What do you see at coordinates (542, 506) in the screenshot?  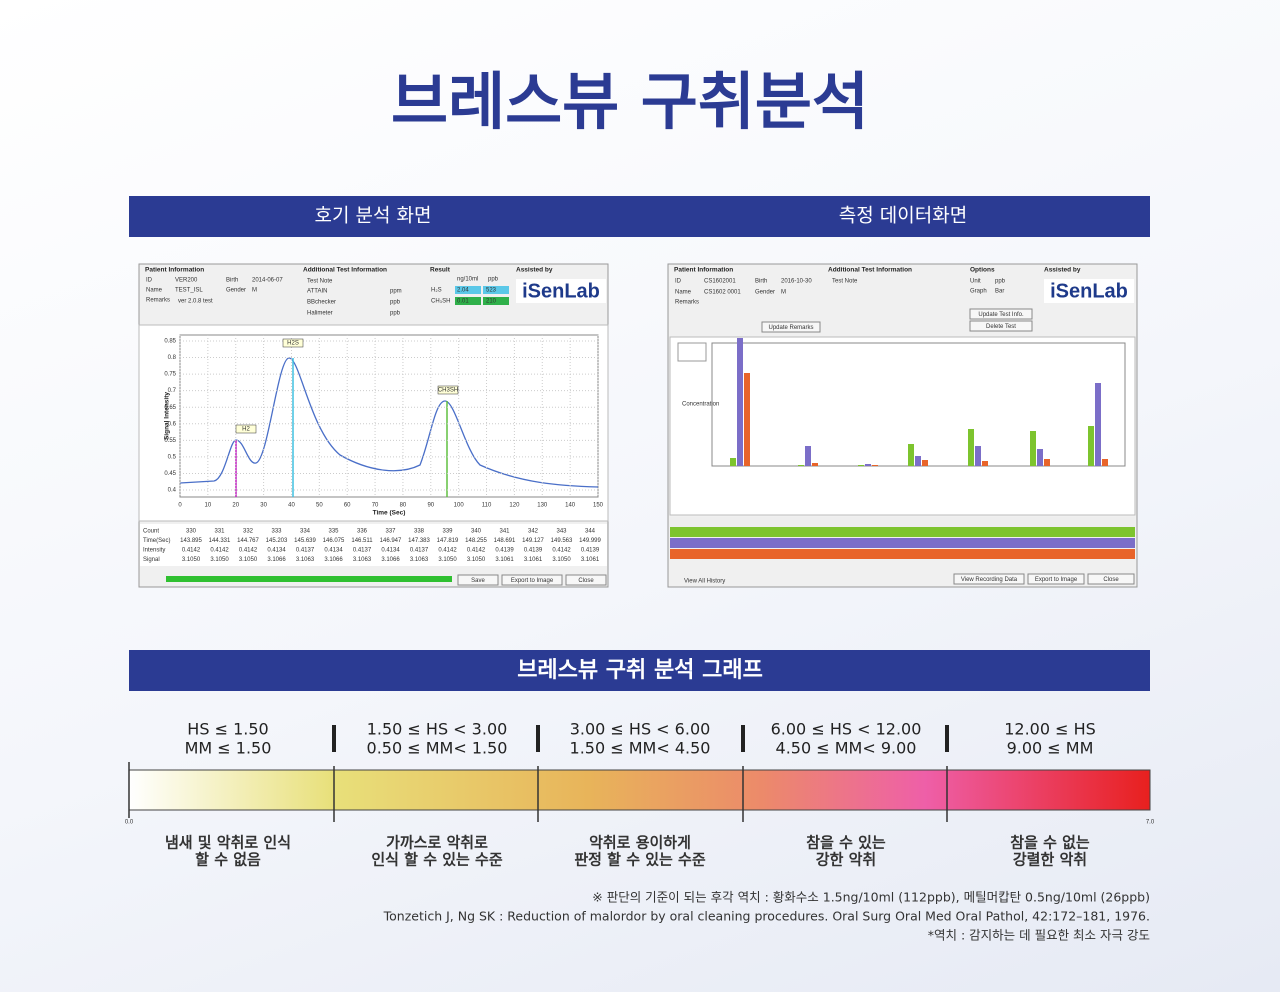 I see `x-tick-label: 130` at bounding box center [542, 506].